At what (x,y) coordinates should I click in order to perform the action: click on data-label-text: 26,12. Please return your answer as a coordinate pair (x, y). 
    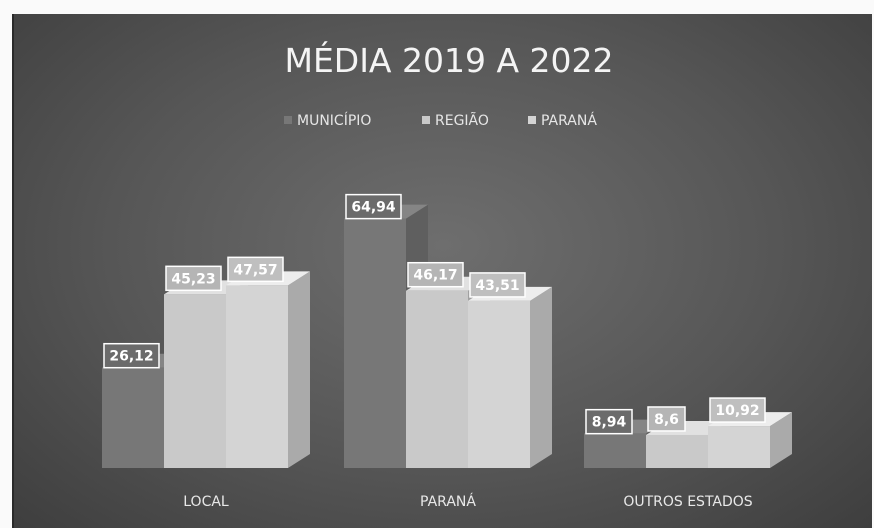
    Looking at the image, I should click on (131, 357).